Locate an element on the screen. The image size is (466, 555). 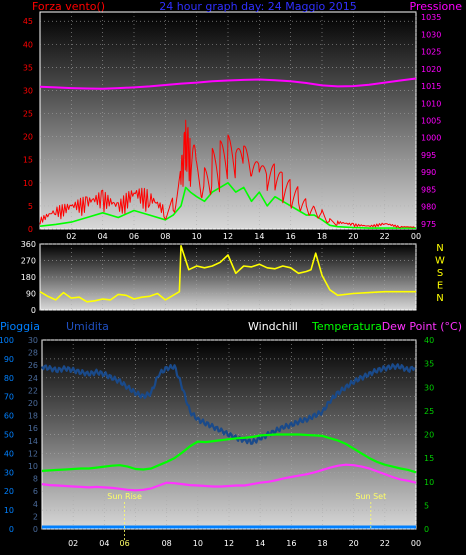
humidity-y-tick: 8 is located at coordinates (35, 479).